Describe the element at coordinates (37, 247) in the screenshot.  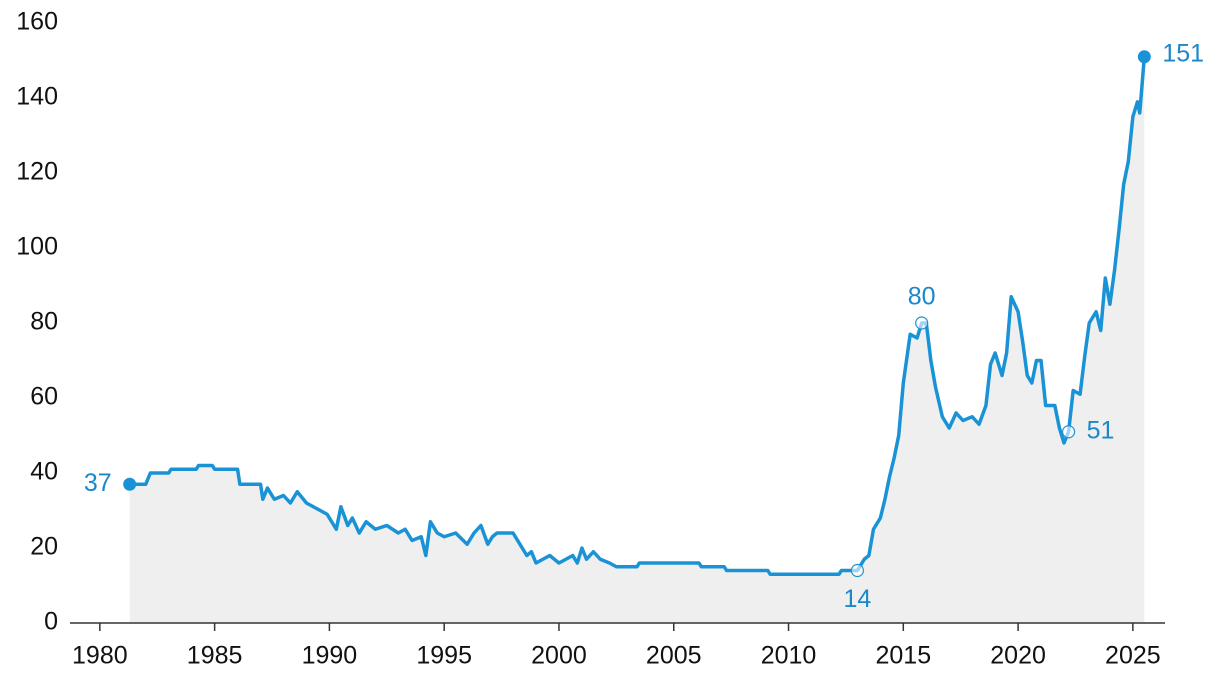
I see `y-tick-label: 100` at that location.